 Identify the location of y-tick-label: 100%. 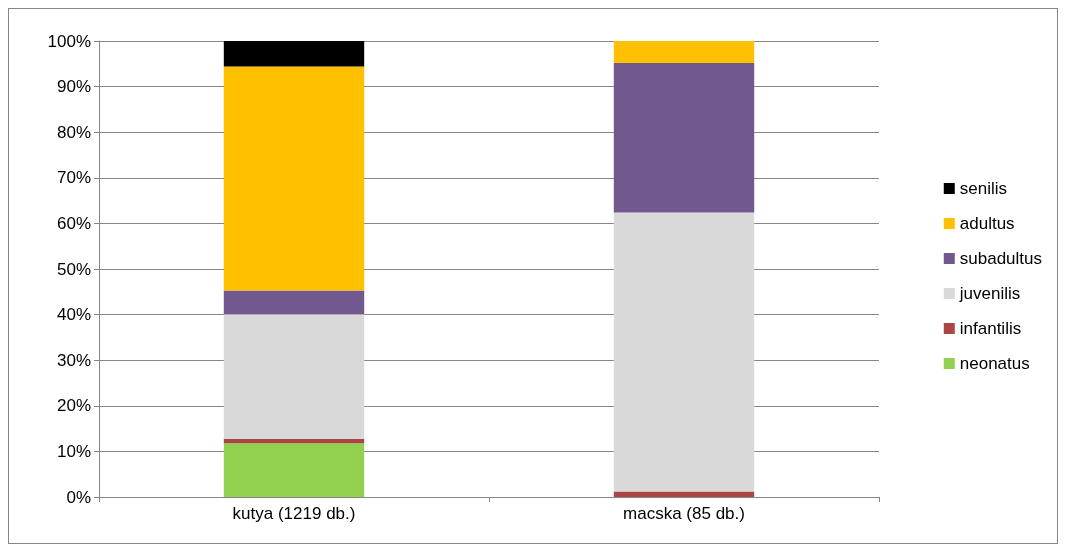
(69, 41).